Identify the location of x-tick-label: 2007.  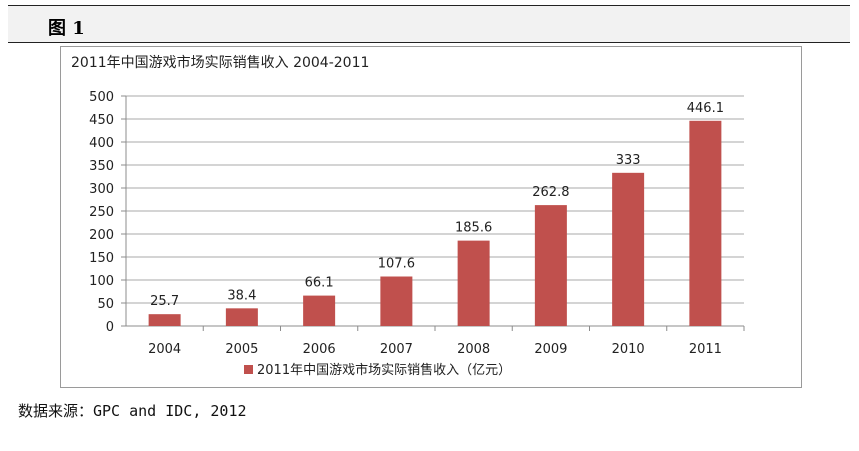
(396, 349).